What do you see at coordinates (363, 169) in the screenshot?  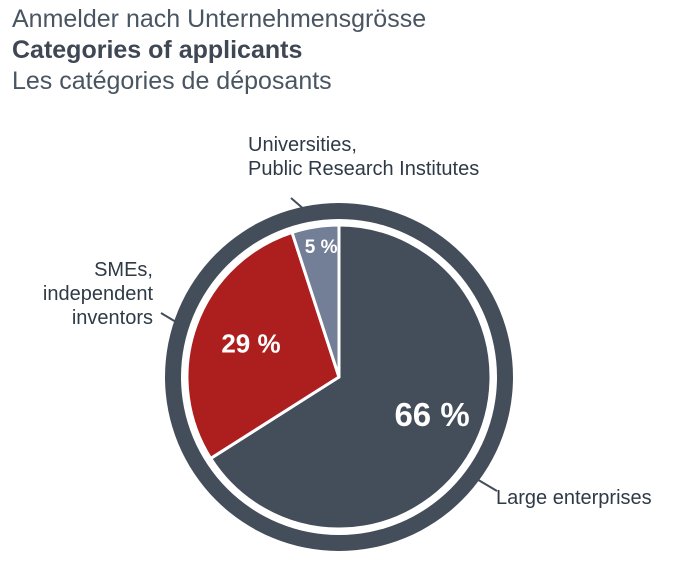 I see `callout-label-2-line-1: Public Research Institutes` at bounding box center [363, 169].